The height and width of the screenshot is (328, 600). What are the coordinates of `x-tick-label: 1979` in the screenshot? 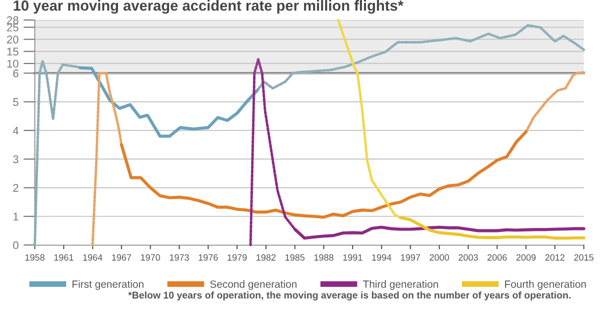 It's located at (237, 257).